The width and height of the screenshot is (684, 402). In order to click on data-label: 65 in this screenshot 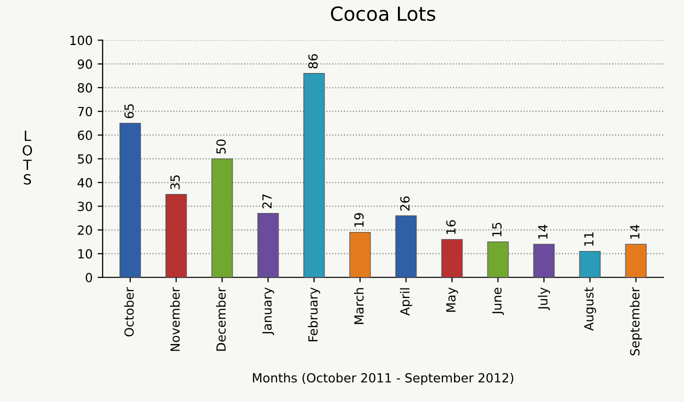, I will do `click(129, 111)`.